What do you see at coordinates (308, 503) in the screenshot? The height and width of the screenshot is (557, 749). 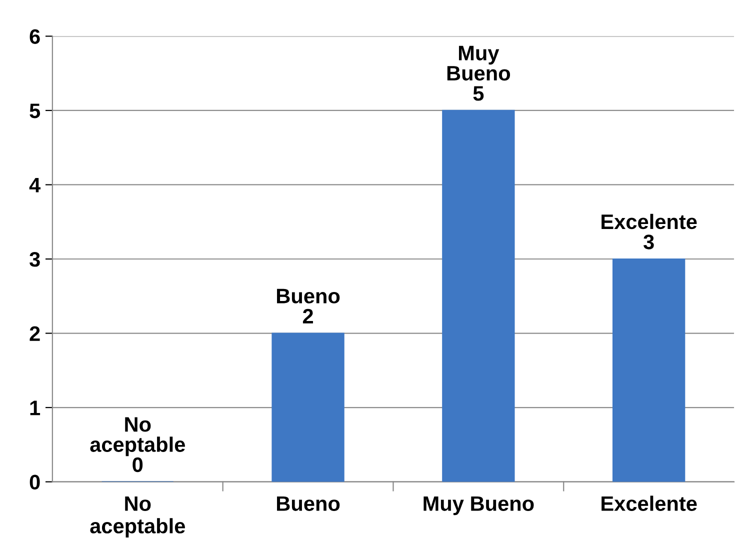 I see `x-tick-label: Bueno` at bounding box center [308, 503].